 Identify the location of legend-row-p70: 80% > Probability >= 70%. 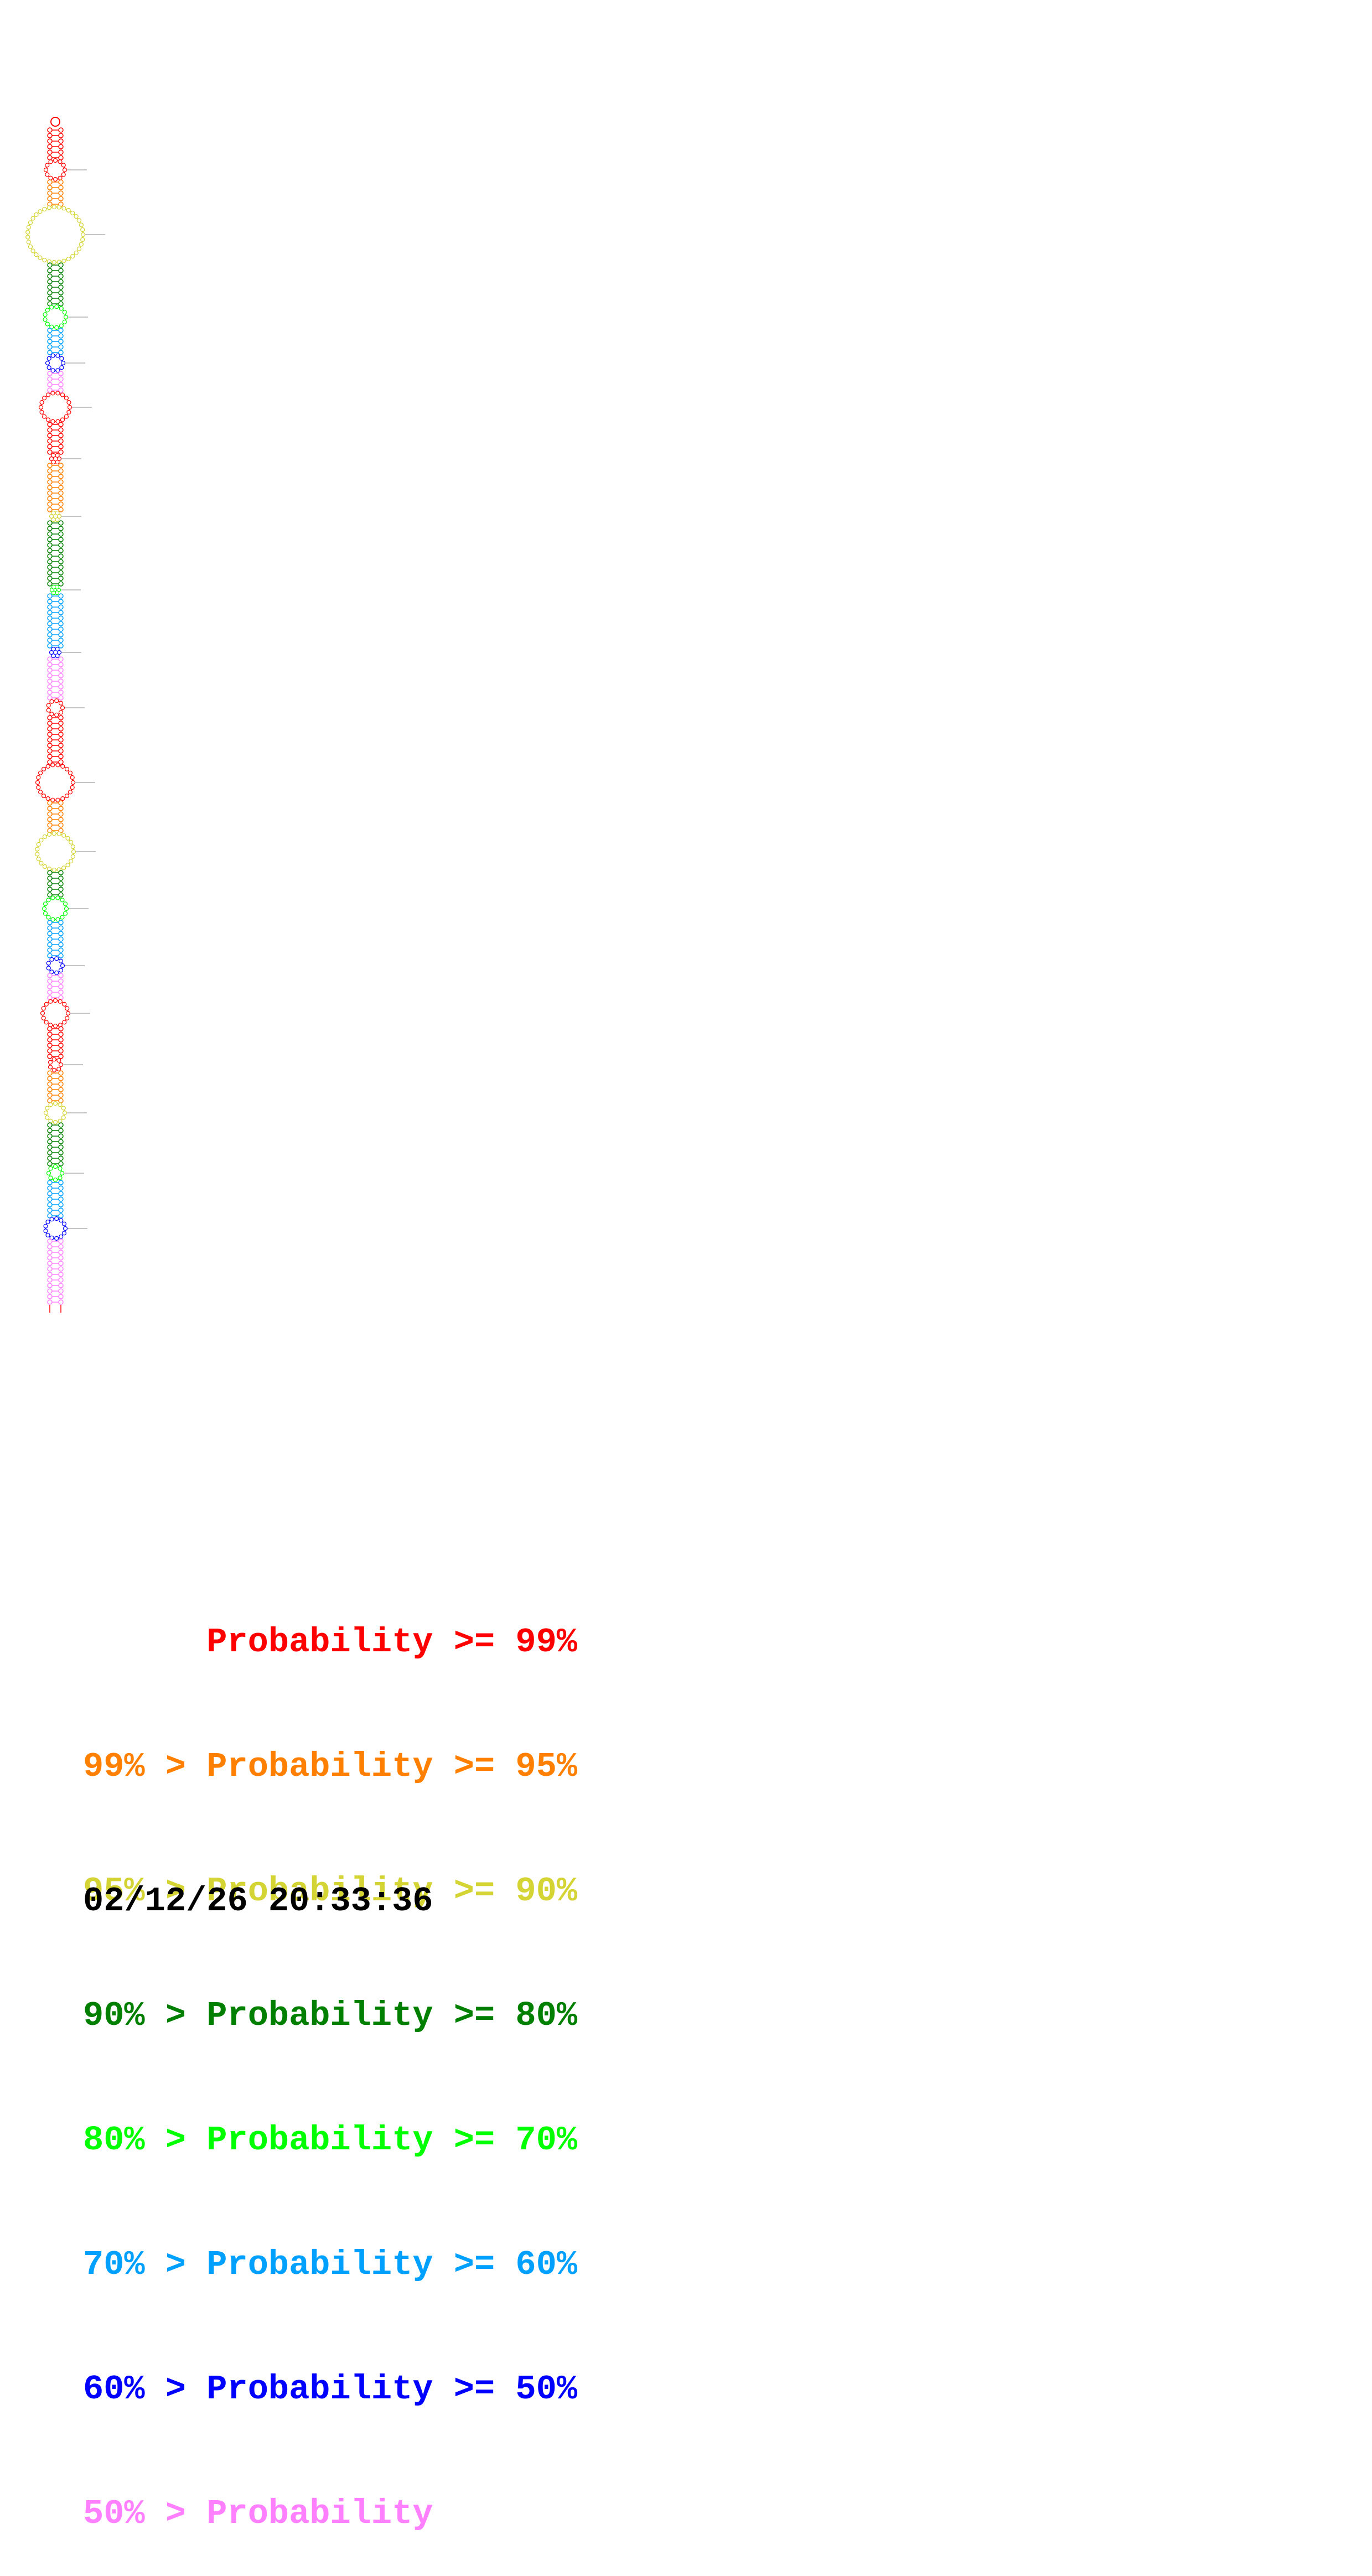
(330, 2140).